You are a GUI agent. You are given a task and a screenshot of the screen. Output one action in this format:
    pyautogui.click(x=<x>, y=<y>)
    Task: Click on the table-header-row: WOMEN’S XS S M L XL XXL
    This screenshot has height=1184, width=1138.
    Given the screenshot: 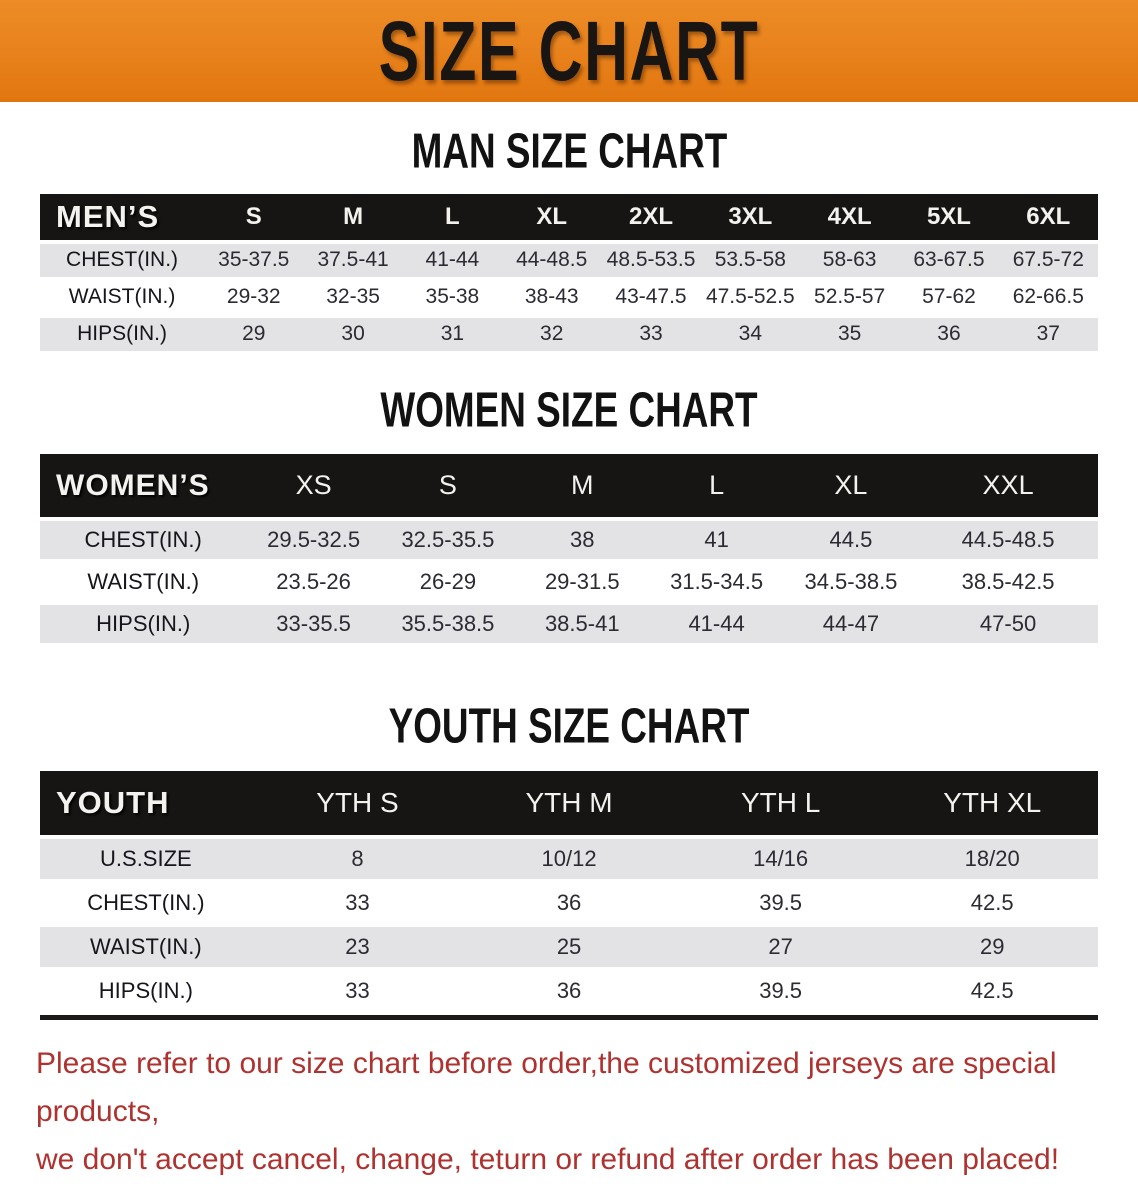 What is the action you would take?
    pyautogui.click(x=569, y=485)
    